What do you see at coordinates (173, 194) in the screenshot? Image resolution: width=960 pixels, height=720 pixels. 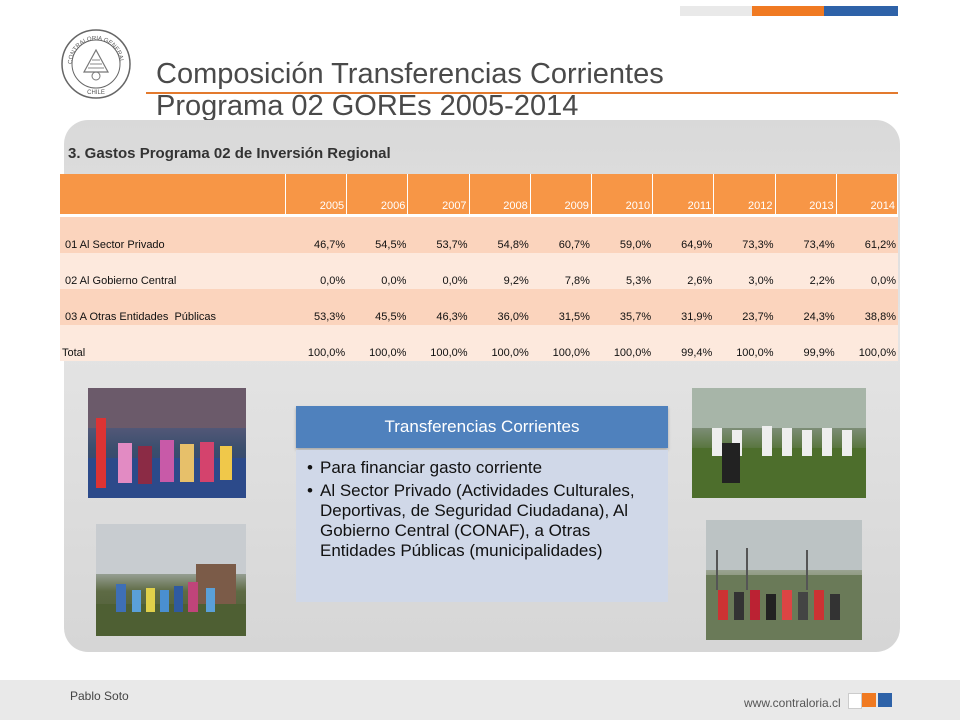 I see `table-header-empty` at bounding box center [173, 194].